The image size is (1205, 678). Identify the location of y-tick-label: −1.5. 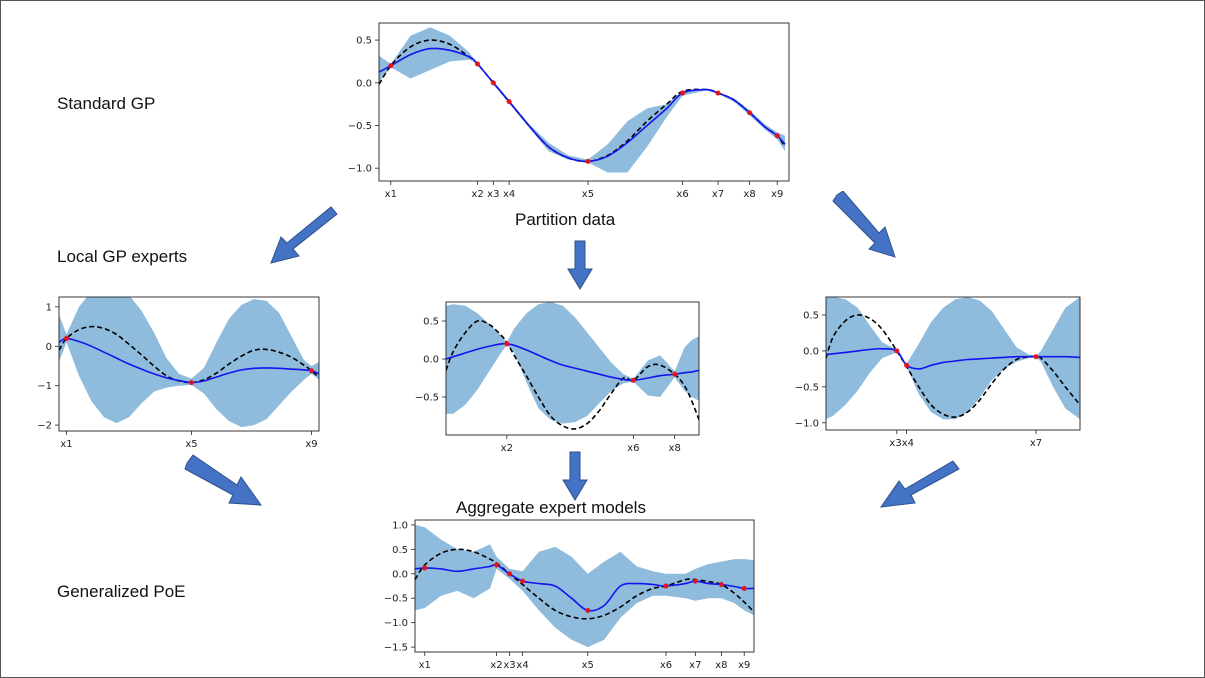
(396, 648).